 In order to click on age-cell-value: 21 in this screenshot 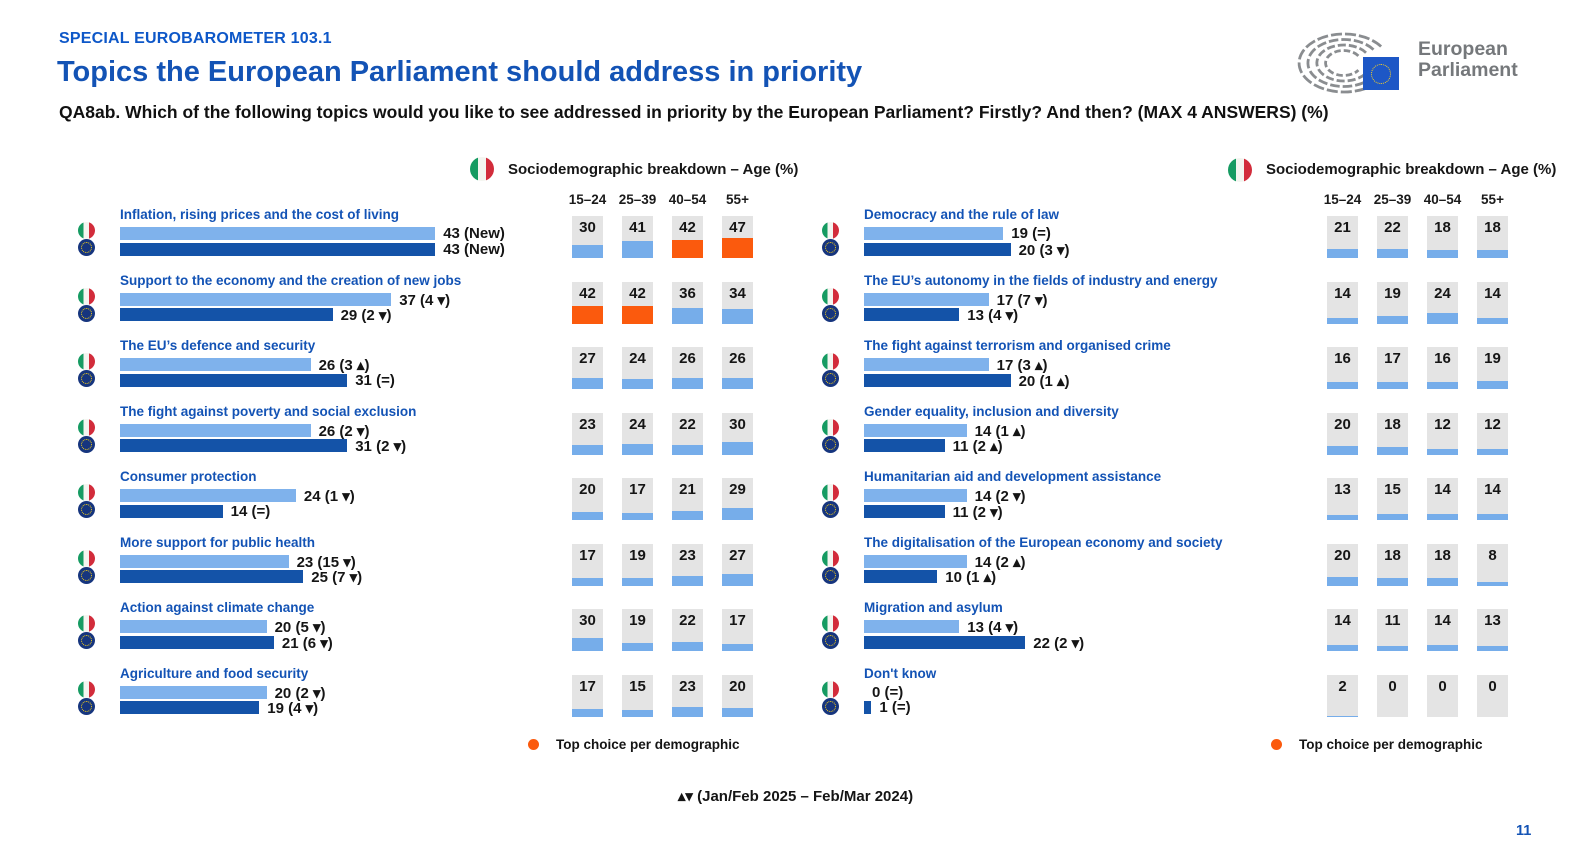, I will do `click(1342, 227)`.